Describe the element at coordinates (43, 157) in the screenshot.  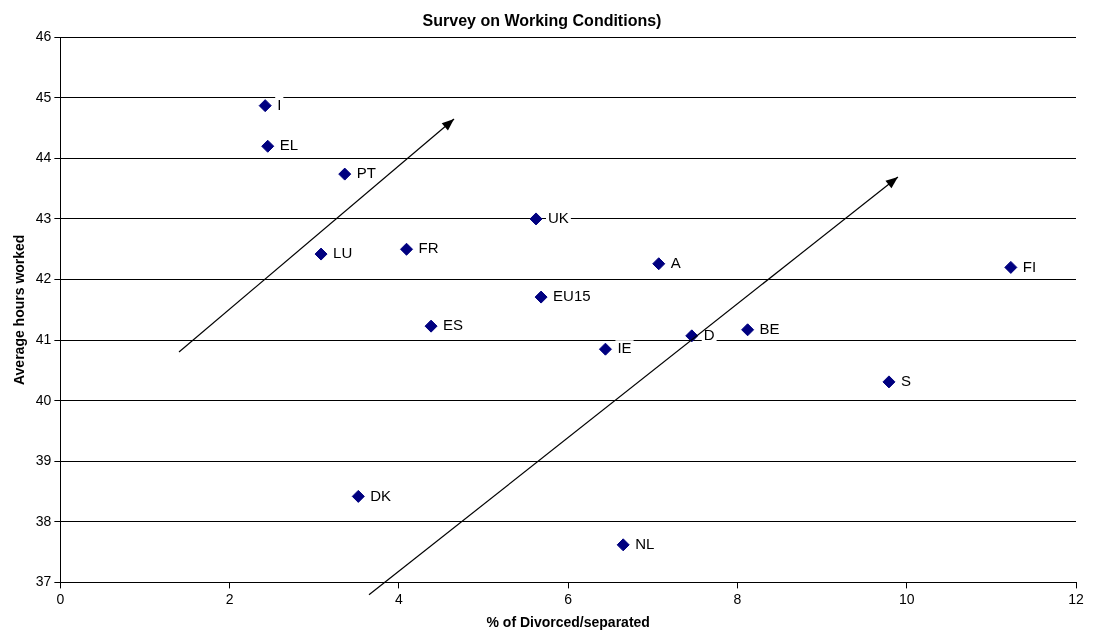
I see `y-tick-label: 44` at that location.